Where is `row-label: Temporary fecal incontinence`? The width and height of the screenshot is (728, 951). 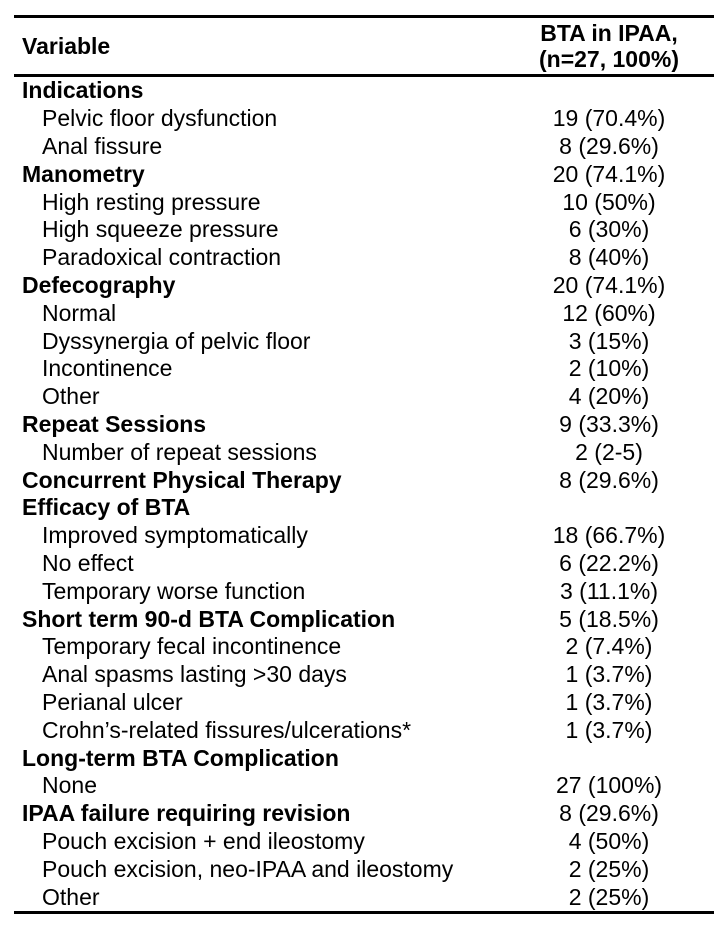 row-label: Temporary fecal incontinence is located at coordinates (192, 646).